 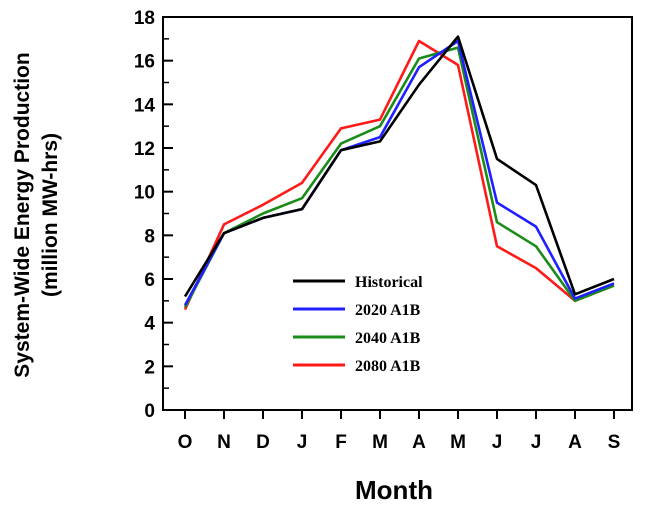 What do you see at coordinates (149, 280) in the screenshot?
I see `y-tick-label-3: 6` at bounding box center [149, 280].